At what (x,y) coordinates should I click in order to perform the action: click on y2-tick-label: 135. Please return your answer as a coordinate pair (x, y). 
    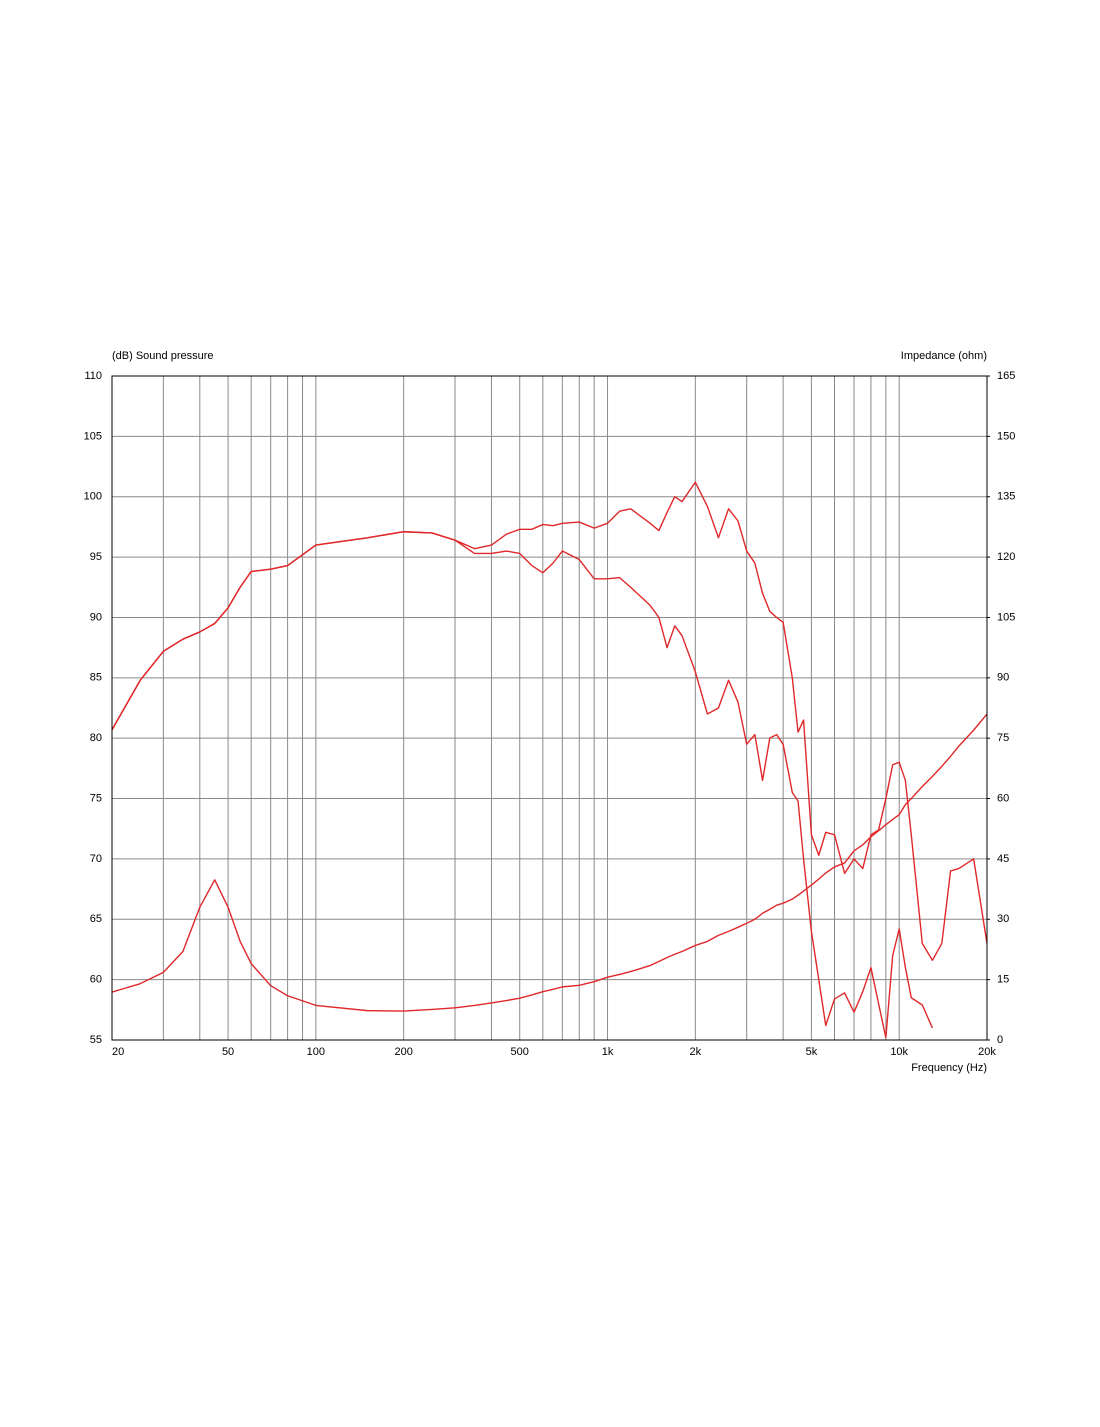
    Looking at the image, I should click on (1006, 497).